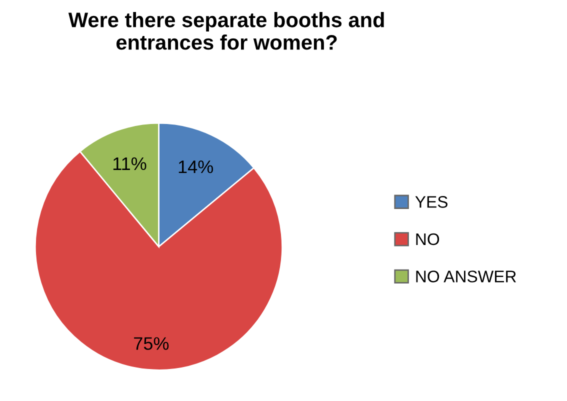 This screenshot has width=567, height=401. What do you see at coordinates (195, 167) in the screenshot?
I see `data-label: 14%` at bounding box center [195, 167].